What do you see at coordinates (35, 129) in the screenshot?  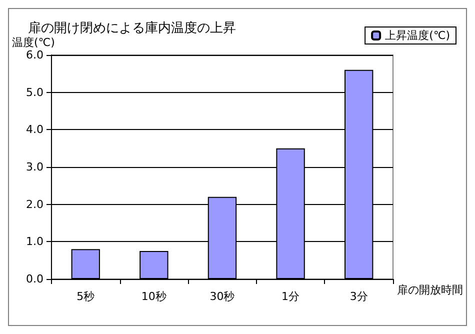 I see `y-tick-label: 4.0` at bounding box center [35, 129].